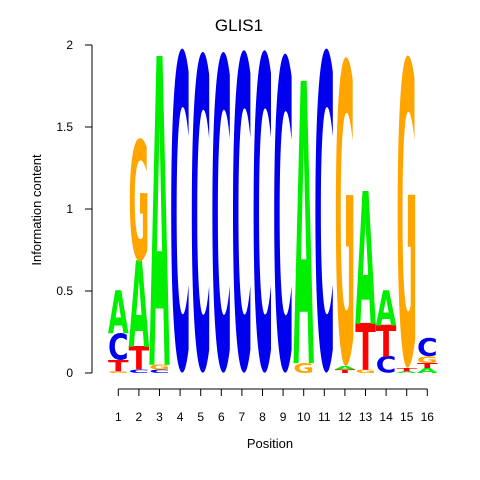  What do you see at coordinates (64, 291) in the screenshot?
I see `y-tick-label: 0.5` at bounding box center [64, 291].